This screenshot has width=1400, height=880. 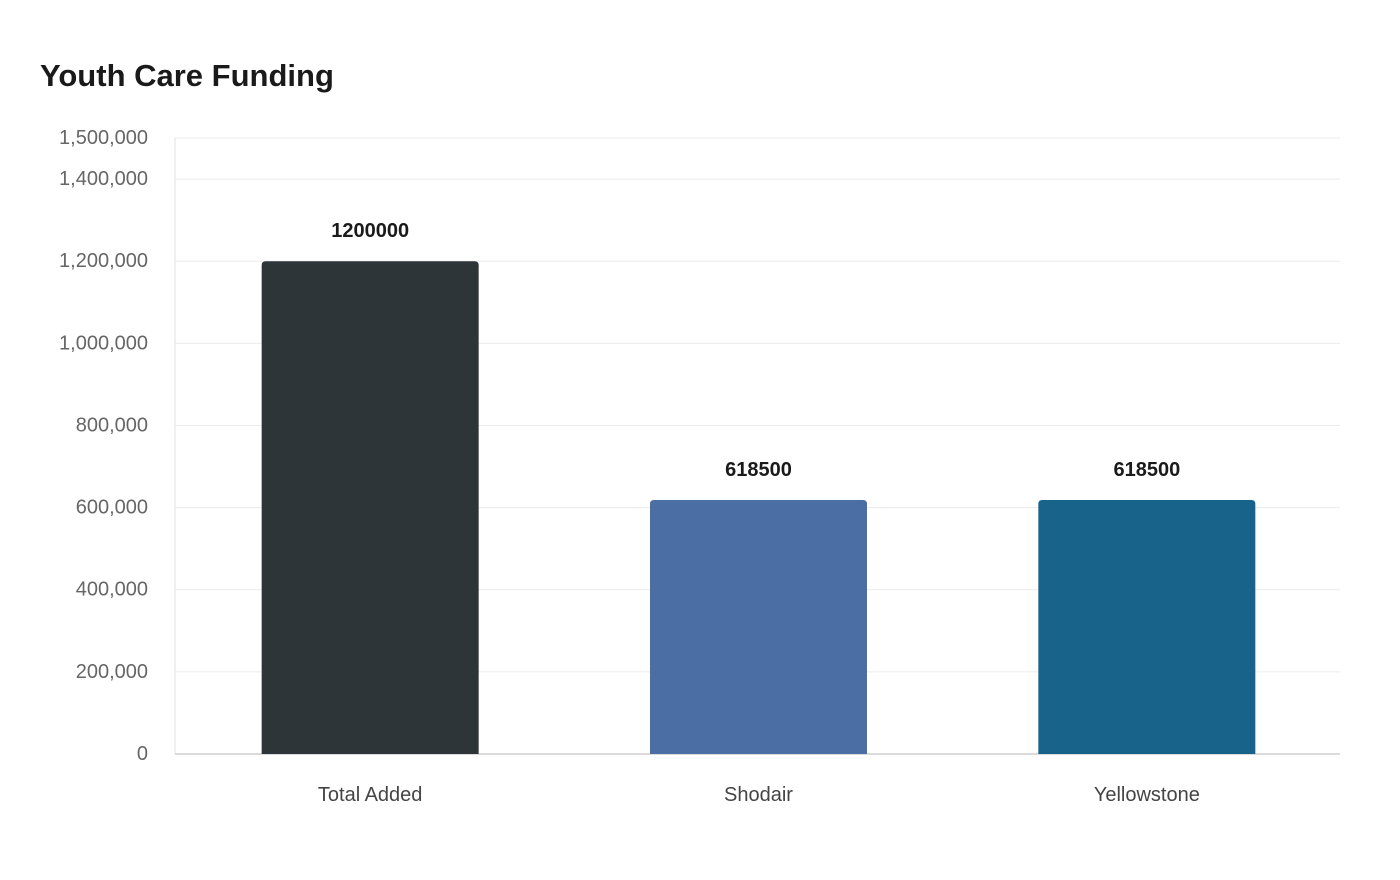 I want to click on bar-yellowstone, so click(x=1147, y=627).